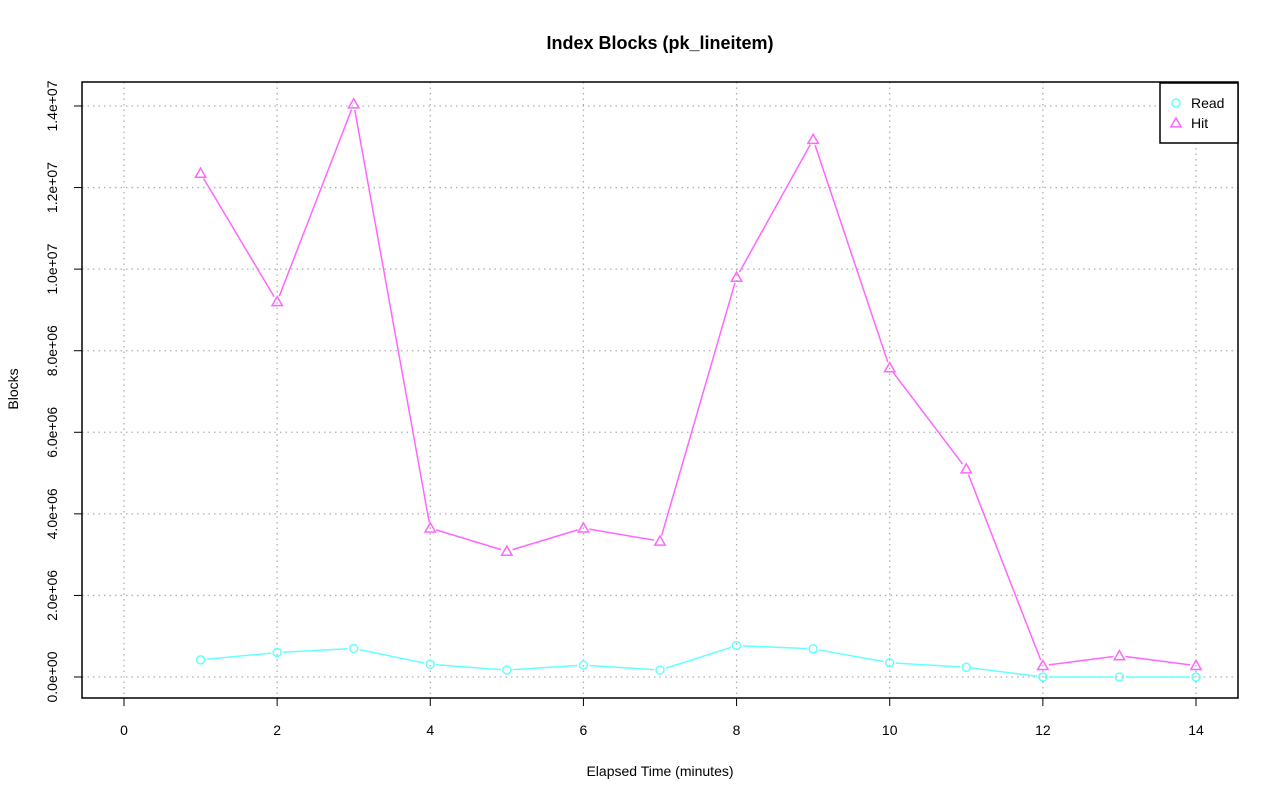 The width and height of the screenshot is (1280, 801). What do you see at coordinates (584, 730) in the screenshot?
I see `x-tick-label: 6` at bounding box center [584, 730].